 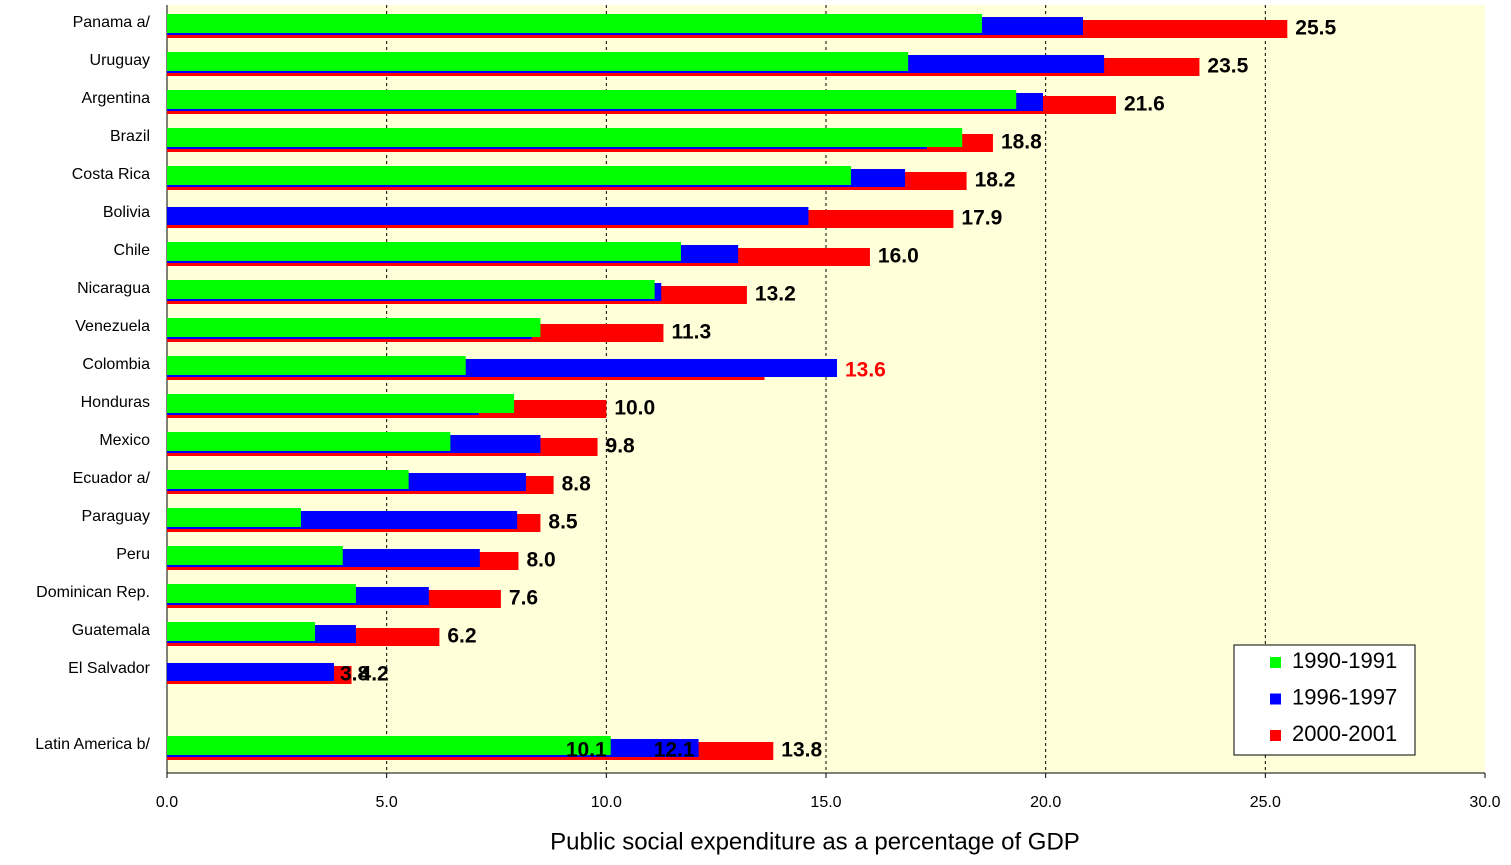 I want to click on y-tick-label: Brazil, so click(x=130, y=136).